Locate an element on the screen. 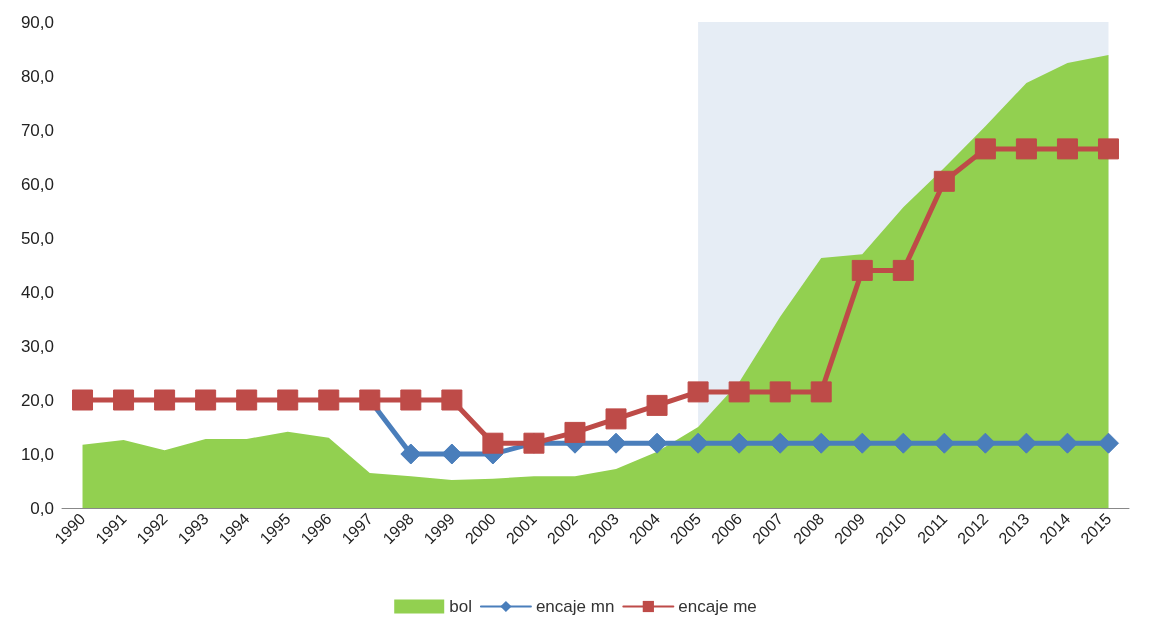 The height and width of the screenshot is (628, 1151). y-tick-label: 40,0 is located at coordinates (37, 292).